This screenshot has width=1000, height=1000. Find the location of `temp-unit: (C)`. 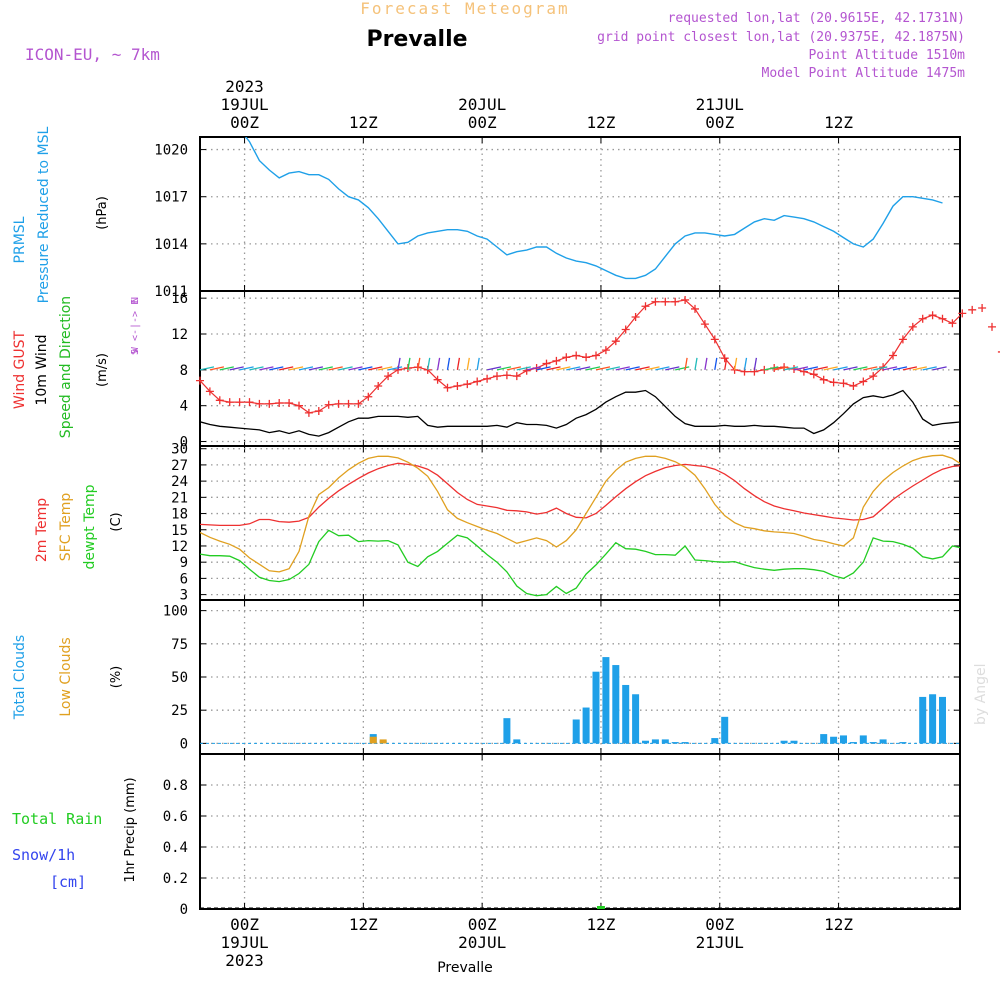

temp-unit: (C) is located at coordinates (116, 521).